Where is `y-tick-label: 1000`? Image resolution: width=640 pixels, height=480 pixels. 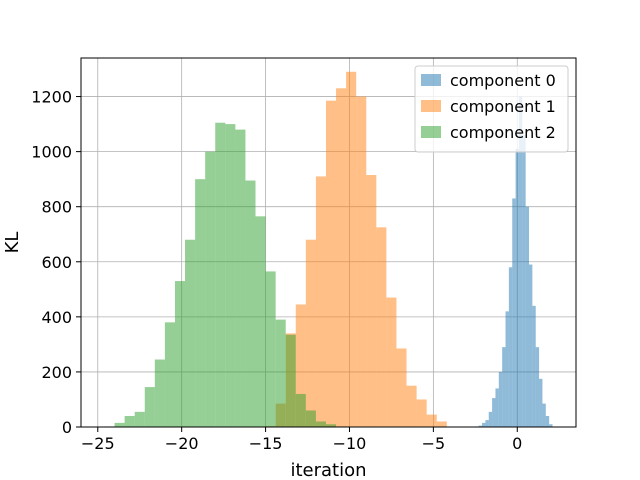 y-tick-label: 1000 is located at coordinates (51, 152).